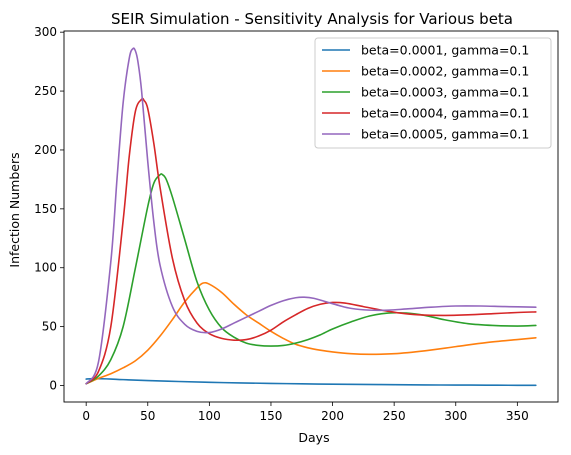 The image size is (571, 455). Describe the element at coordinates (305, 412) in the screenshot. I see `x-axis-ticks: 0 50 100 150 200 250 300 350` at that location.